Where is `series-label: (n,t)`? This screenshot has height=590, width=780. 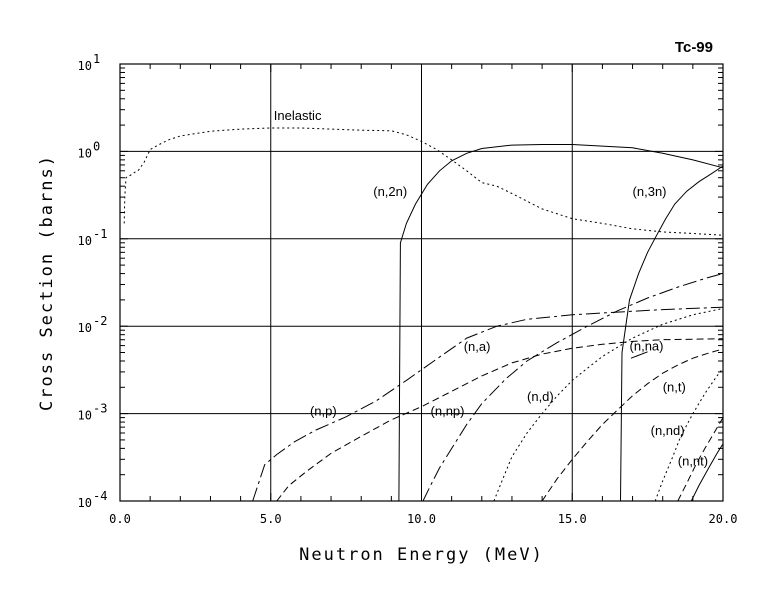
series-label: (n,t) is located at coordinates (674, 386).